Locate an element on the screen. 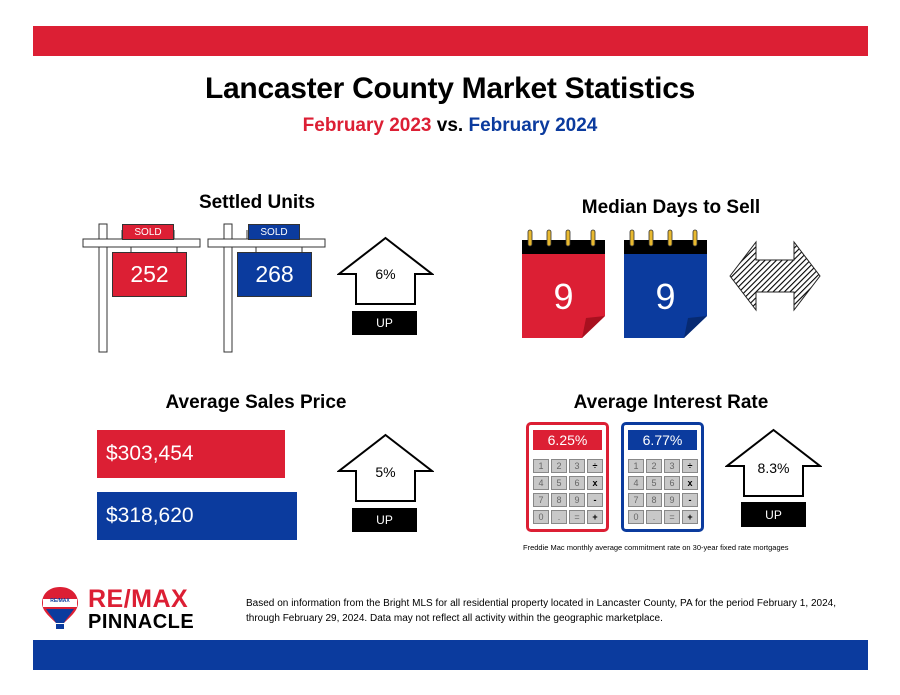  balloon-logo-text: RE/MAX is located at coordinates (60, 601).